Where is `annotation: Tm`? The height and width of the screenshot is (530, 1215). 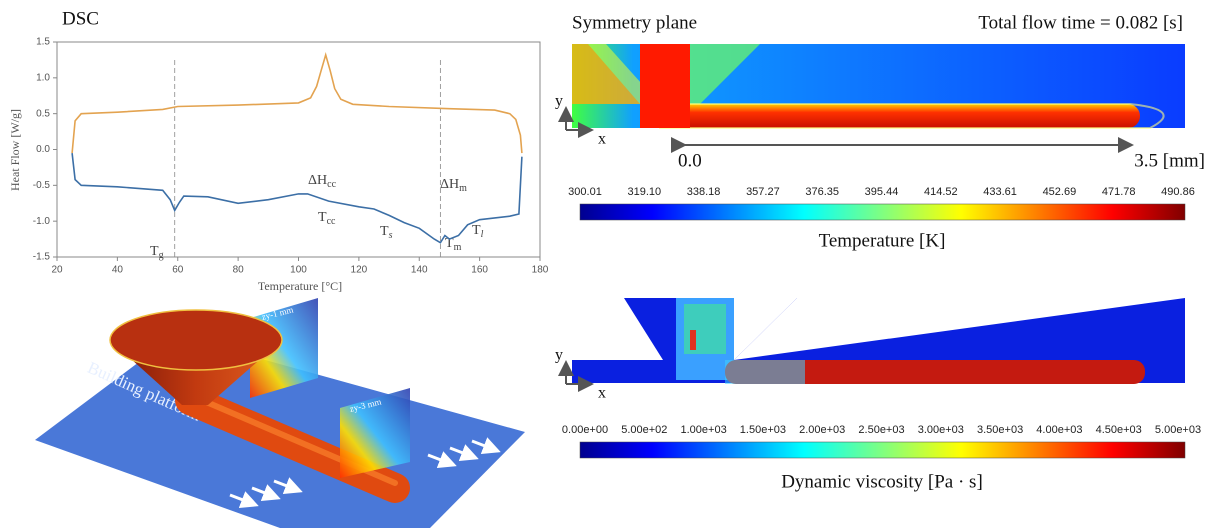 annotation: Tm is located at coordinates (453, 244).